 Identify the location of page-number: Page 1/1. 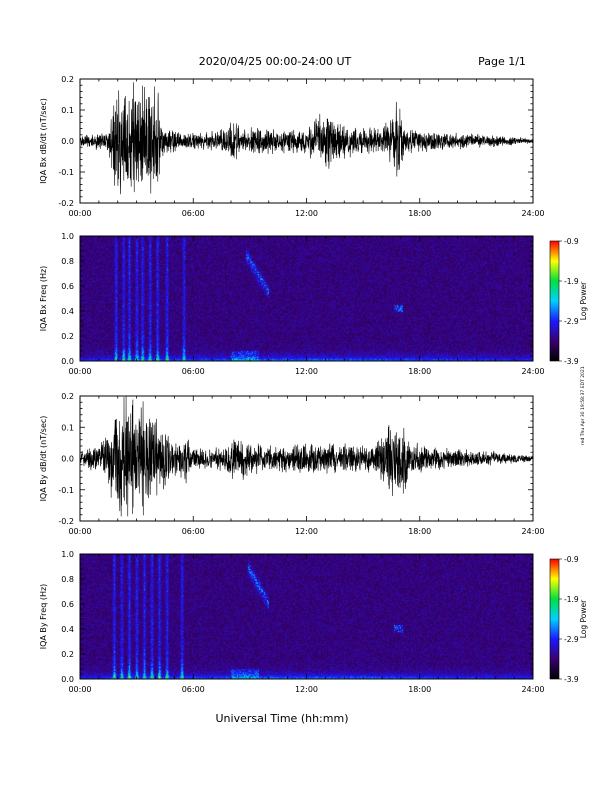
(502, 61).